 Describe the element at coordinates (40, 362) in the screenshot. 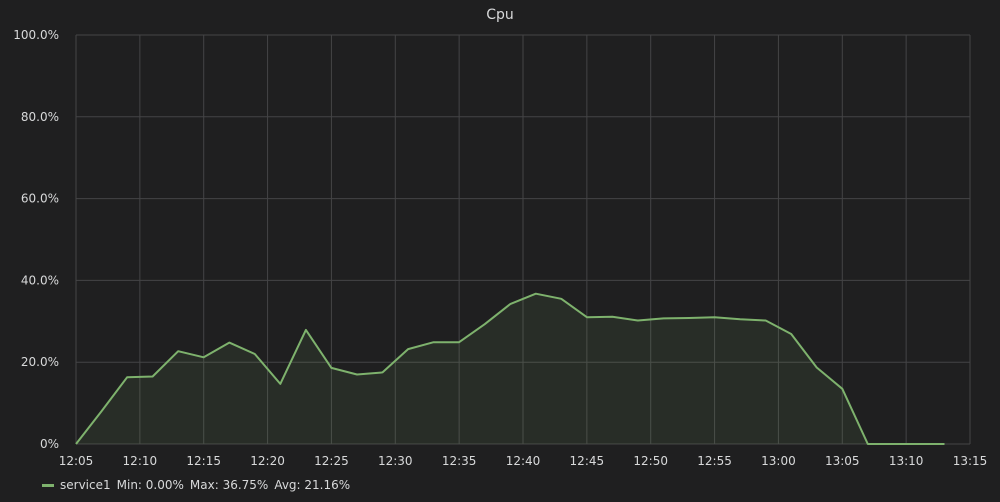

I see `y-tick-label: 20.0%` at that location.